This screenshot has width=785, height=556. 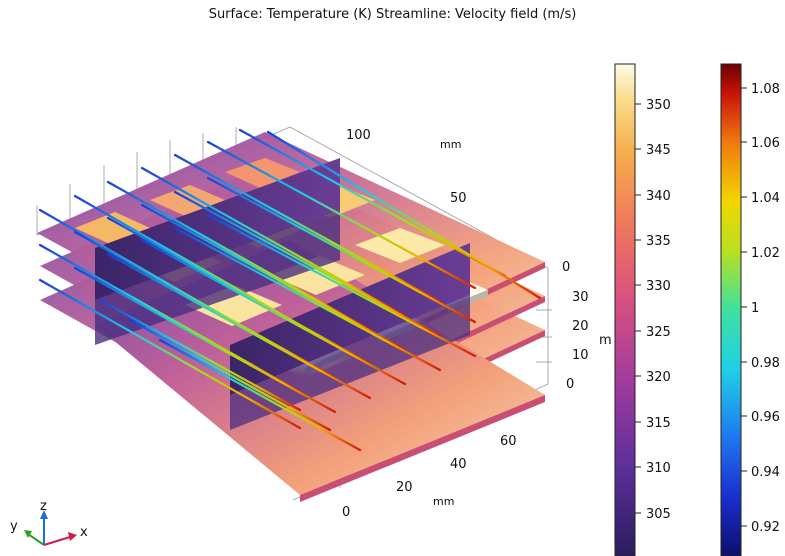 What do you see at coordinates (404, 487) in the screenshot?
I see `x-tick-20: 20` at bounding box center [404, 487].